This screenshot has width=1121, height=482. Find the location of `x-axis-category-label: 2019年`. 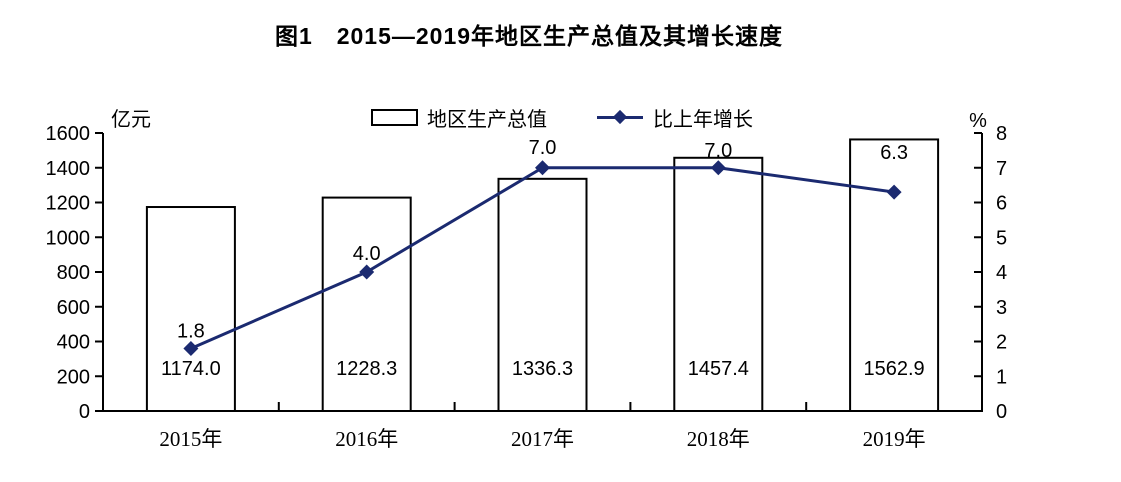

x-axis-category-label: 2019年 is located at coordinates (894, 439).